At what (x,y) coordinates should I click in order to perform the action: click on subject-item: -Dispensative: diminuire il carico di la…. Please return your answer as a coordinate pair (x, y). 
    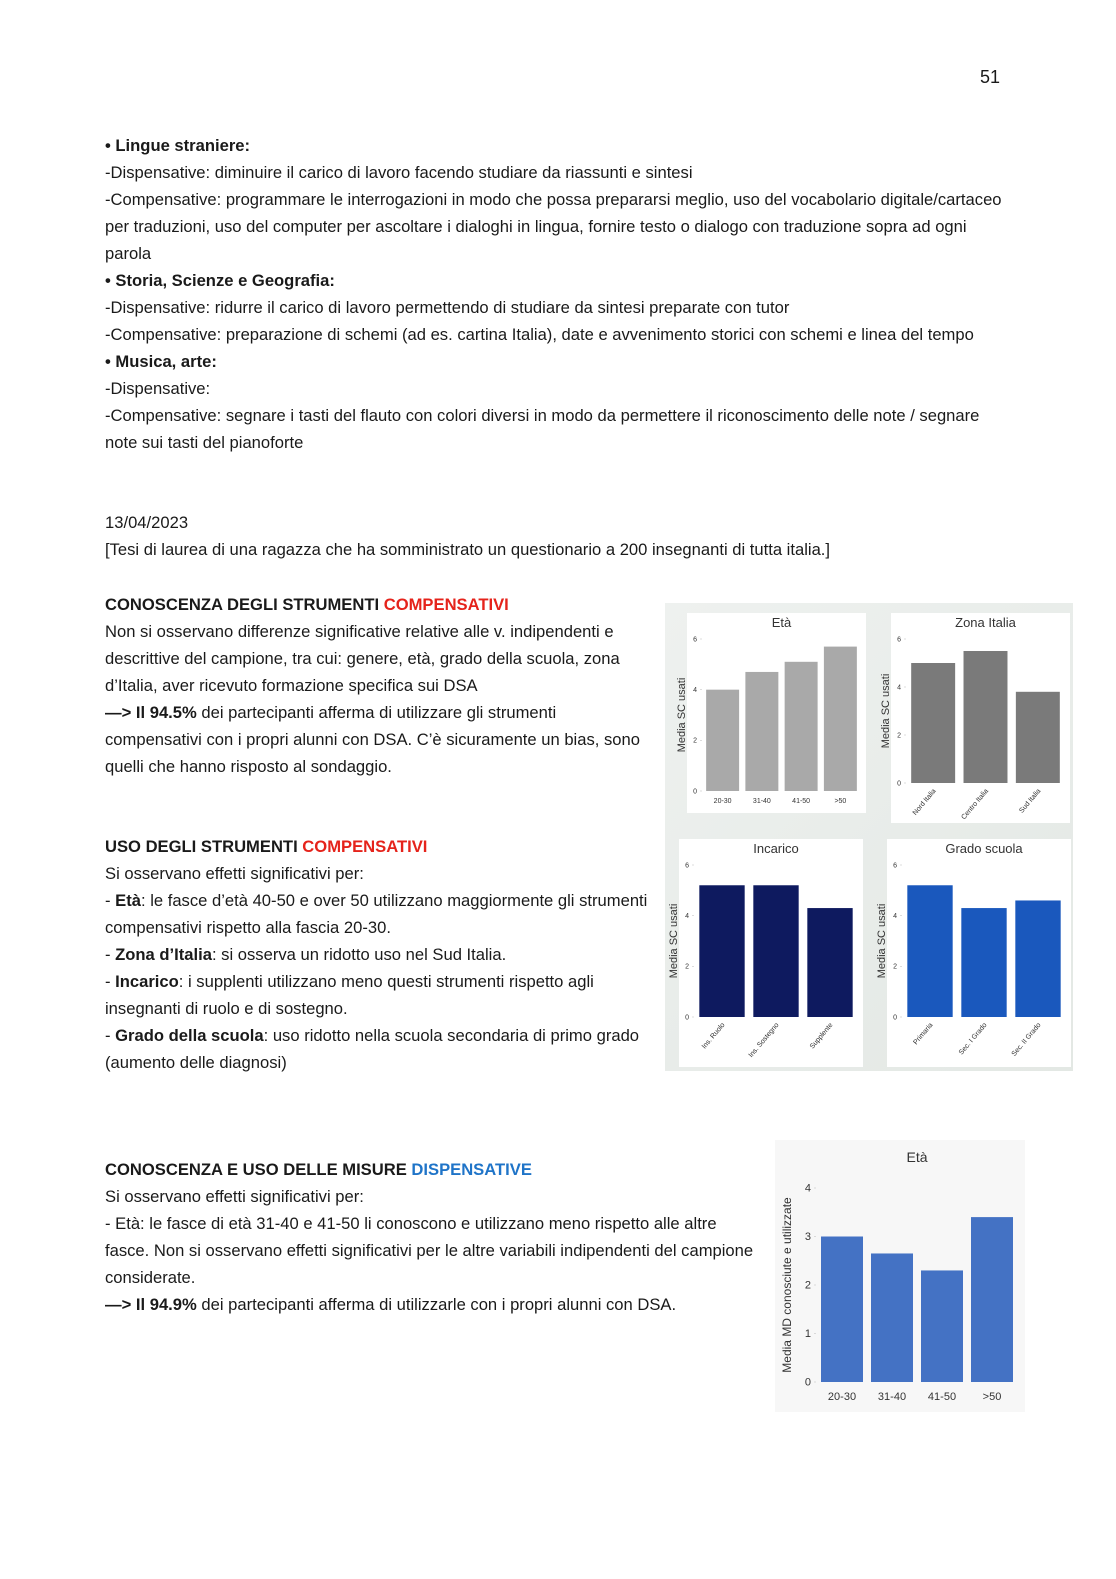
    Looking at the image, I should click on (399, 172).